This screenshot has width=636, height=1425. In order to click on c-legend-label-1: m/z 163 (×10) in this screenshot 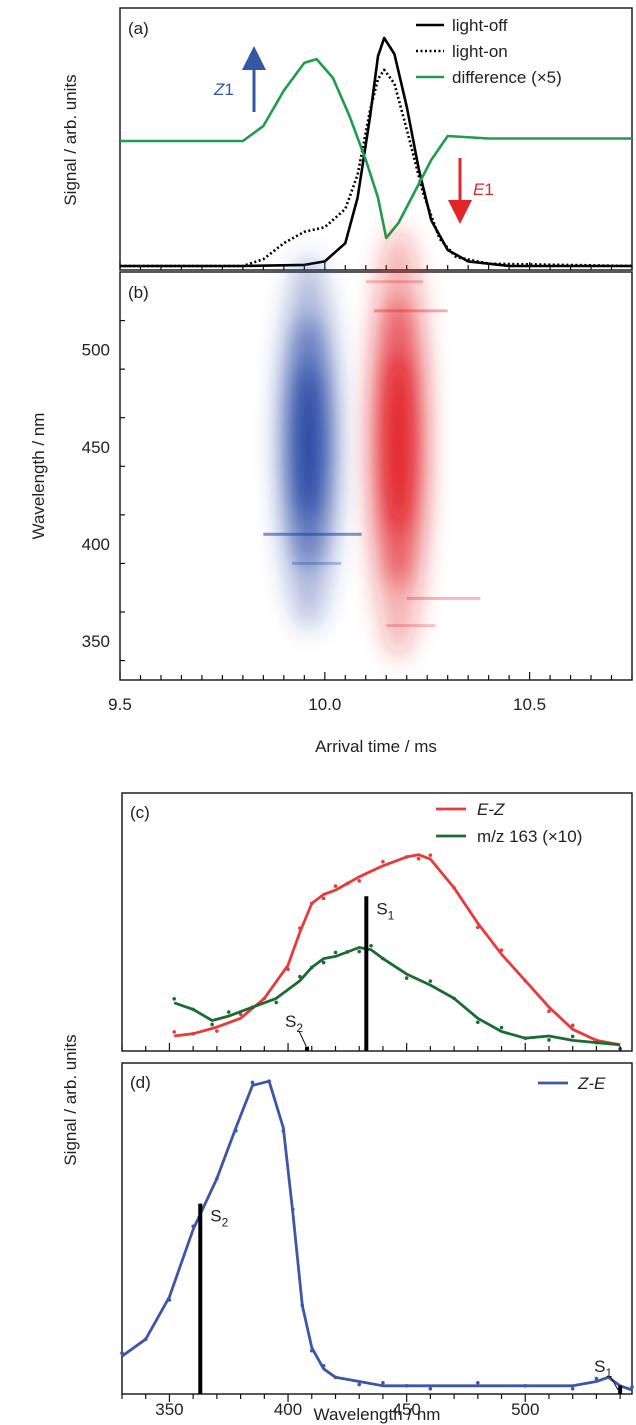, I will do `click(529, 836)`.